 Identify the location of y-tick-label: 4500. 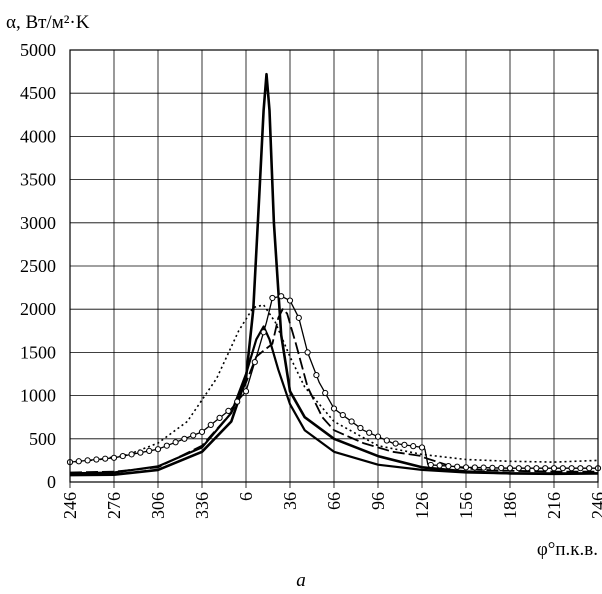
(38, 93).